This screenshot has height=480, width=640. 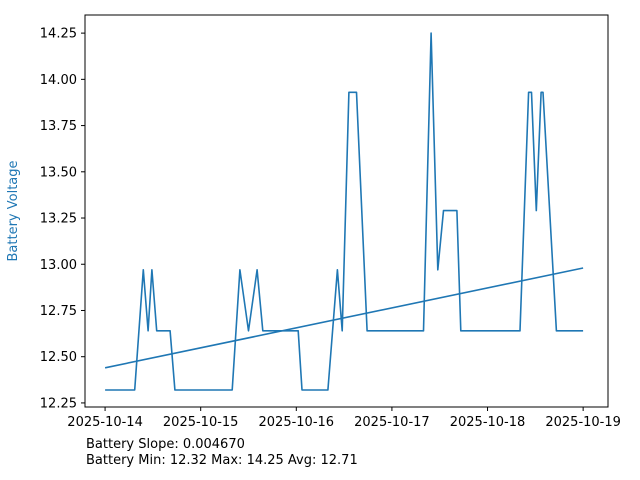 What do you see at coordinates (222, 460) in the screenshot?
I see `annotation-min-max-avg: Battery Min: 12.32 Max: 14.25 Avg: 12.71` at bounding box center [222, 460].